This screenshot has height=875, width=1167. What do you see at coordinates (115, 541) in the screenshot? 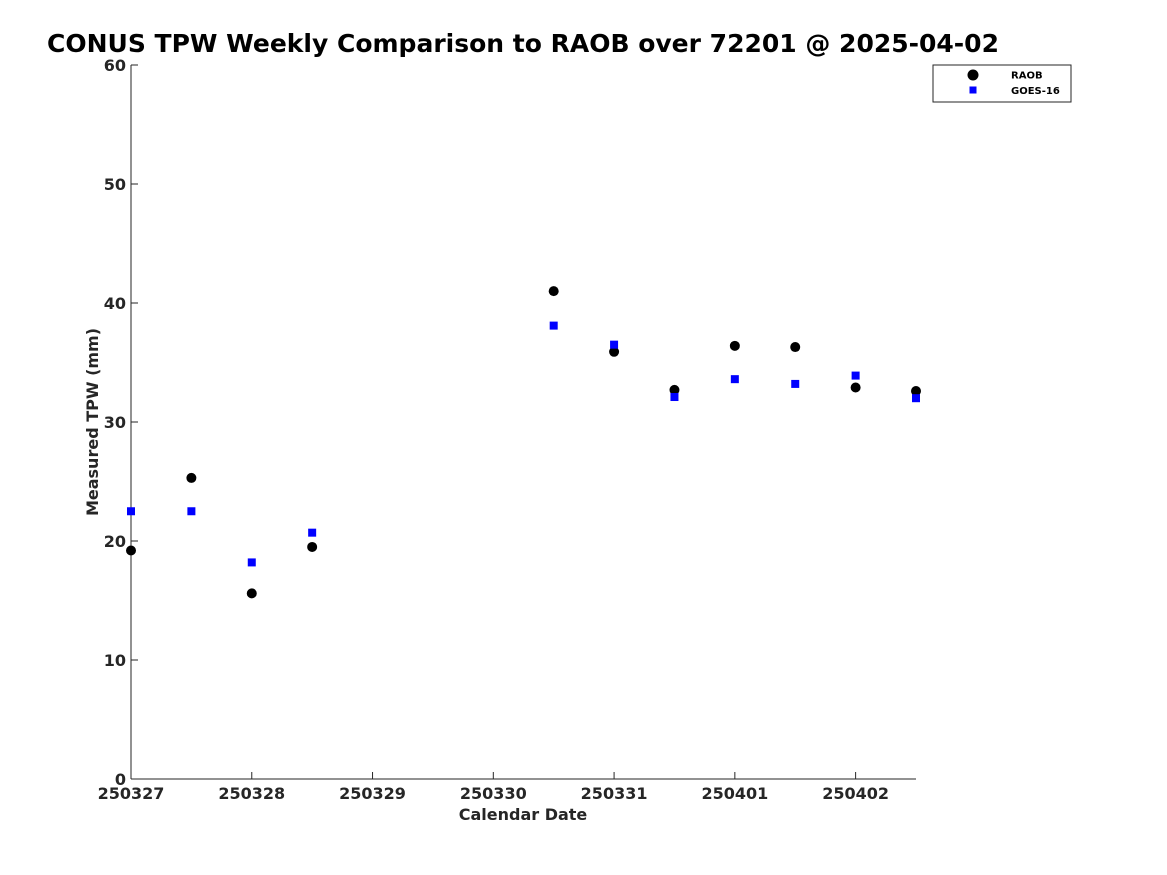
I see `y-tick-label: 20` at bounding box center [115, 541].